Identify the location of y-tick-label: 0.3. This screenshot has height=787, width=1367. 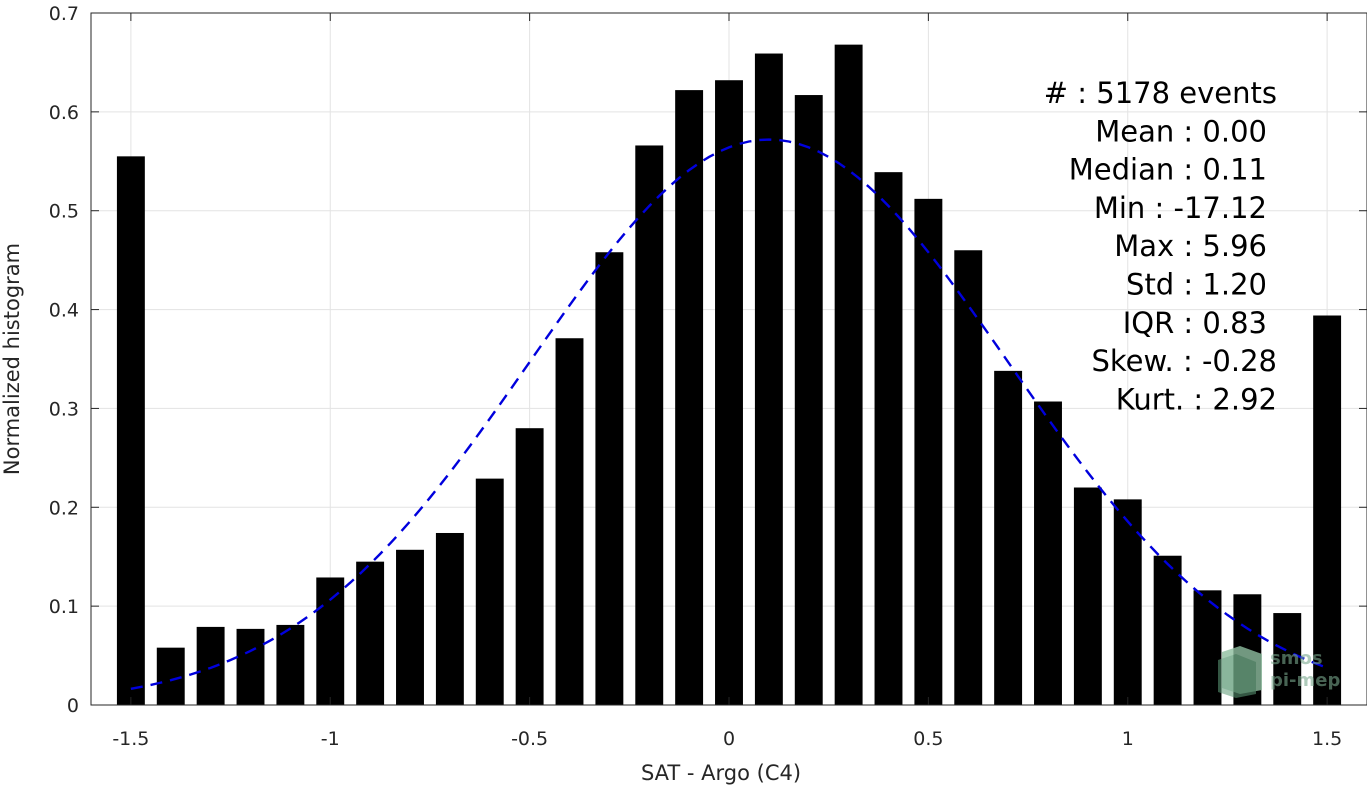
(64, 409).